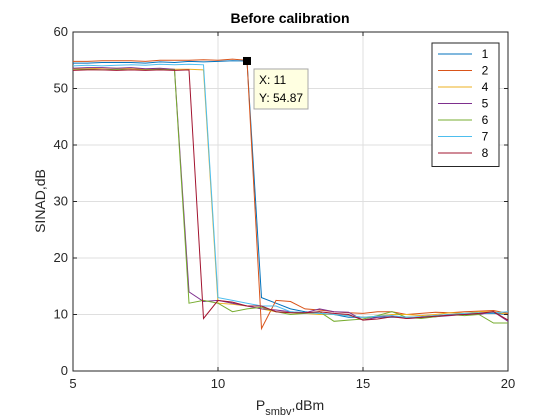 Image resolution: width=560 pixels, height=420 pixels. Describe the element at coordinates (64, 370) in the screenshot. I see `y-tick-label: 0` at that location.